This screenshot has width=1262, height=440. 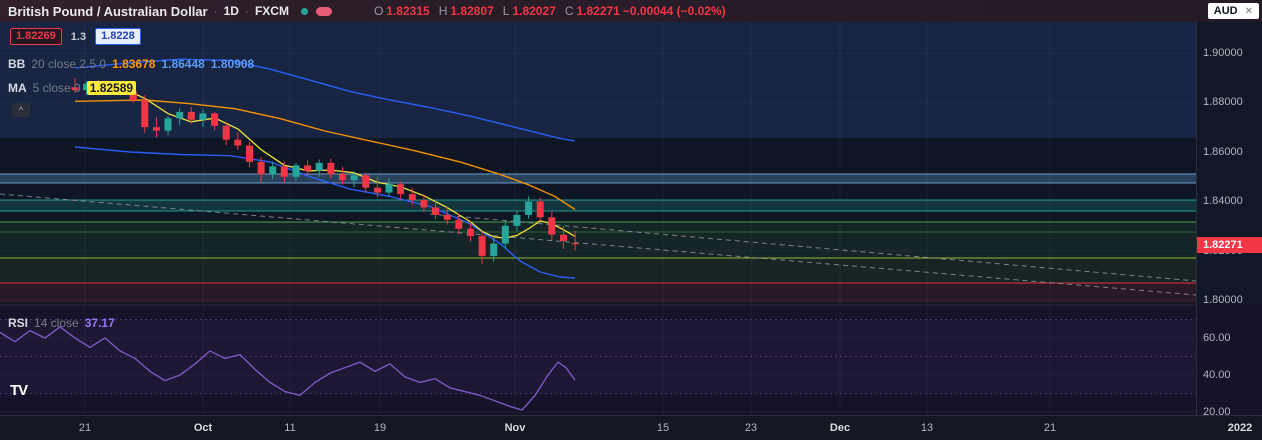 I want to click on time-axis: 21 Oct 11 19 Nov 15 23 Dec 13 21 2022, so click(x=631, y=427).